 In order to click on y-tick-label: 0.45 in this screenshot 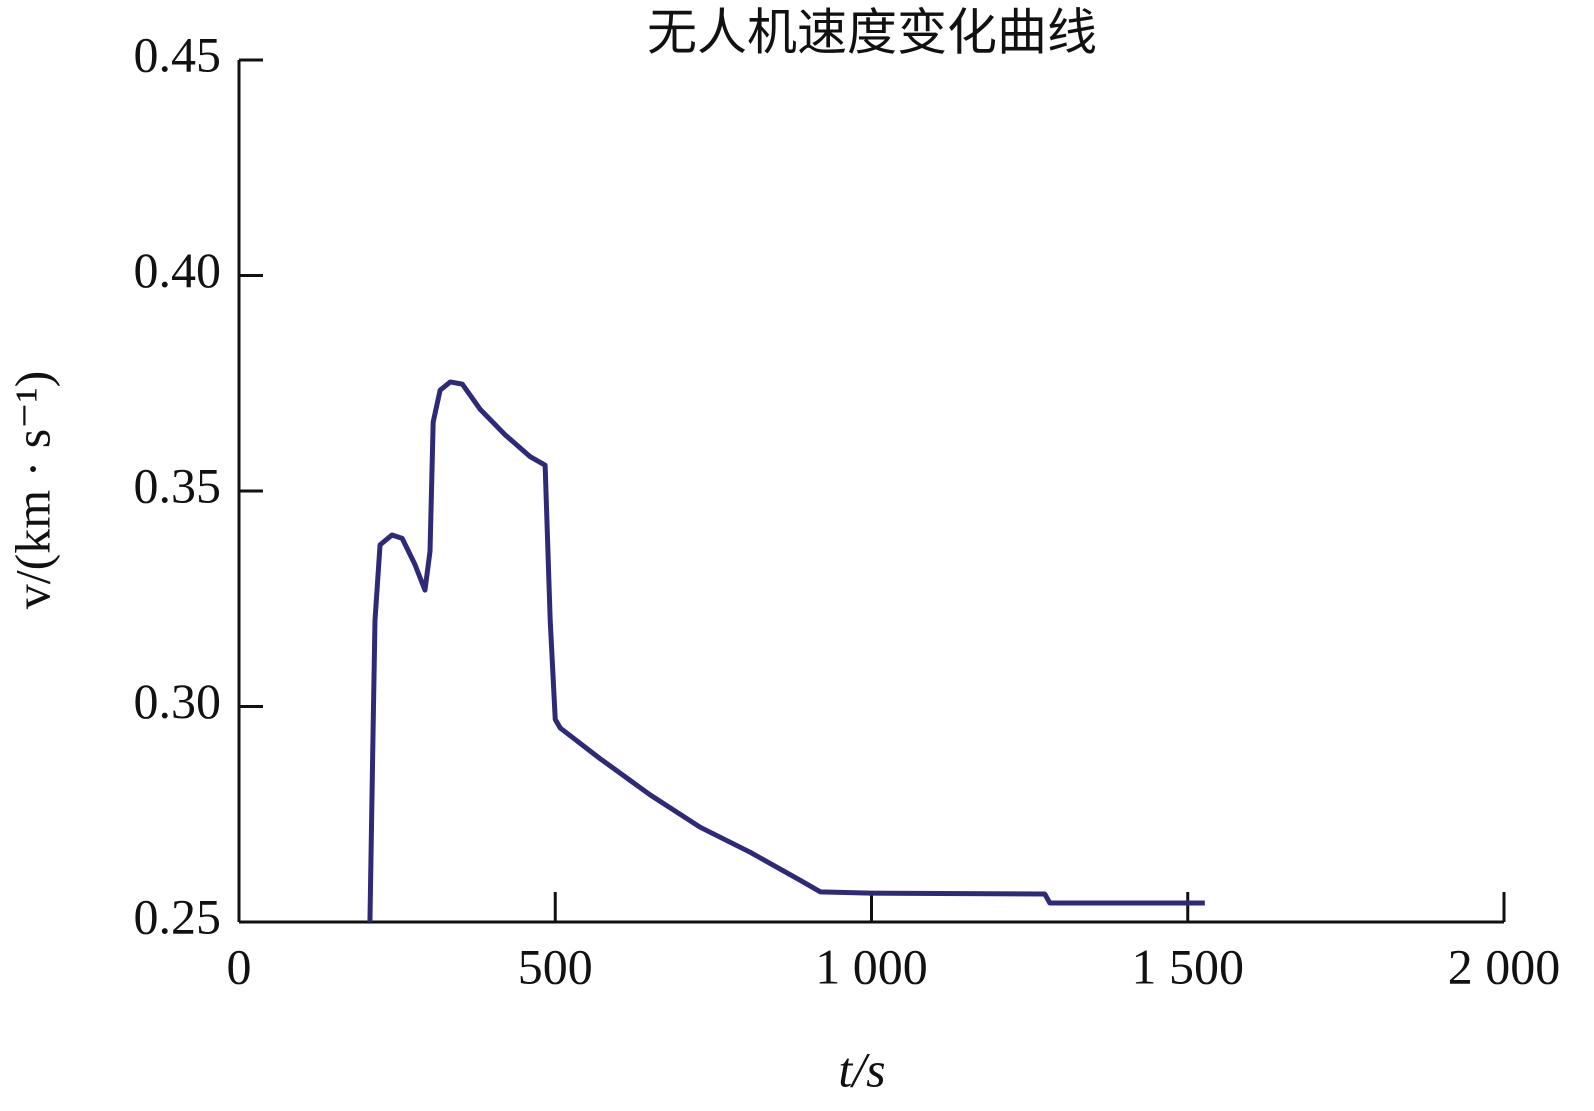, I will do `click(178, 54)`.